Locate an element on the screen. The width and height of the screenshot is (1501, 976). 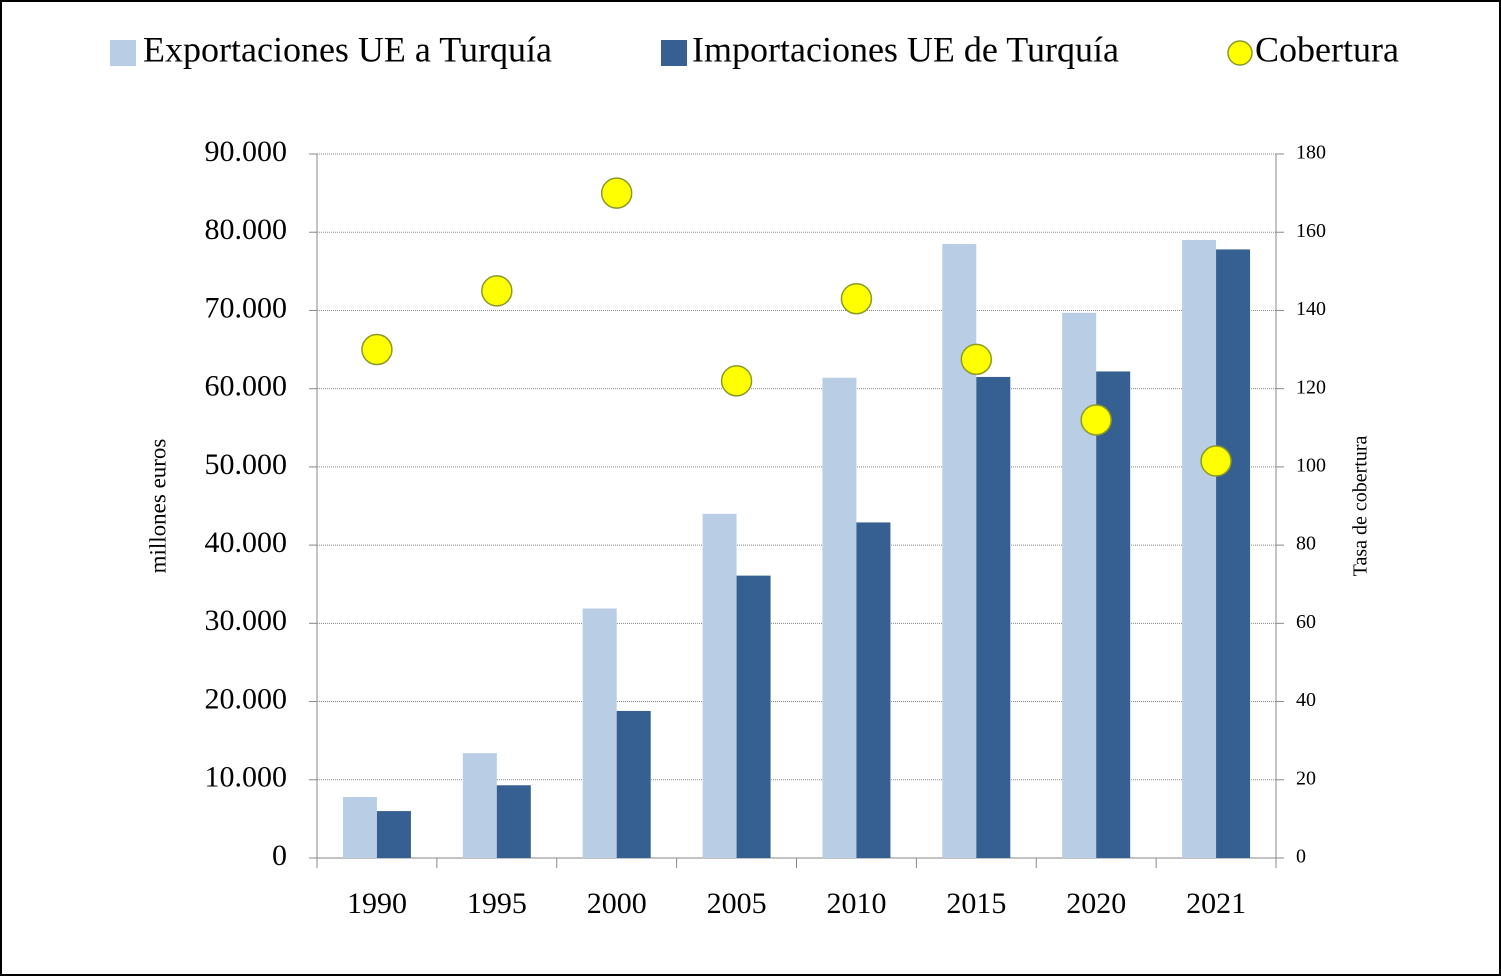
y2-tick-label: 180 is located at coordinates (1311, 153).